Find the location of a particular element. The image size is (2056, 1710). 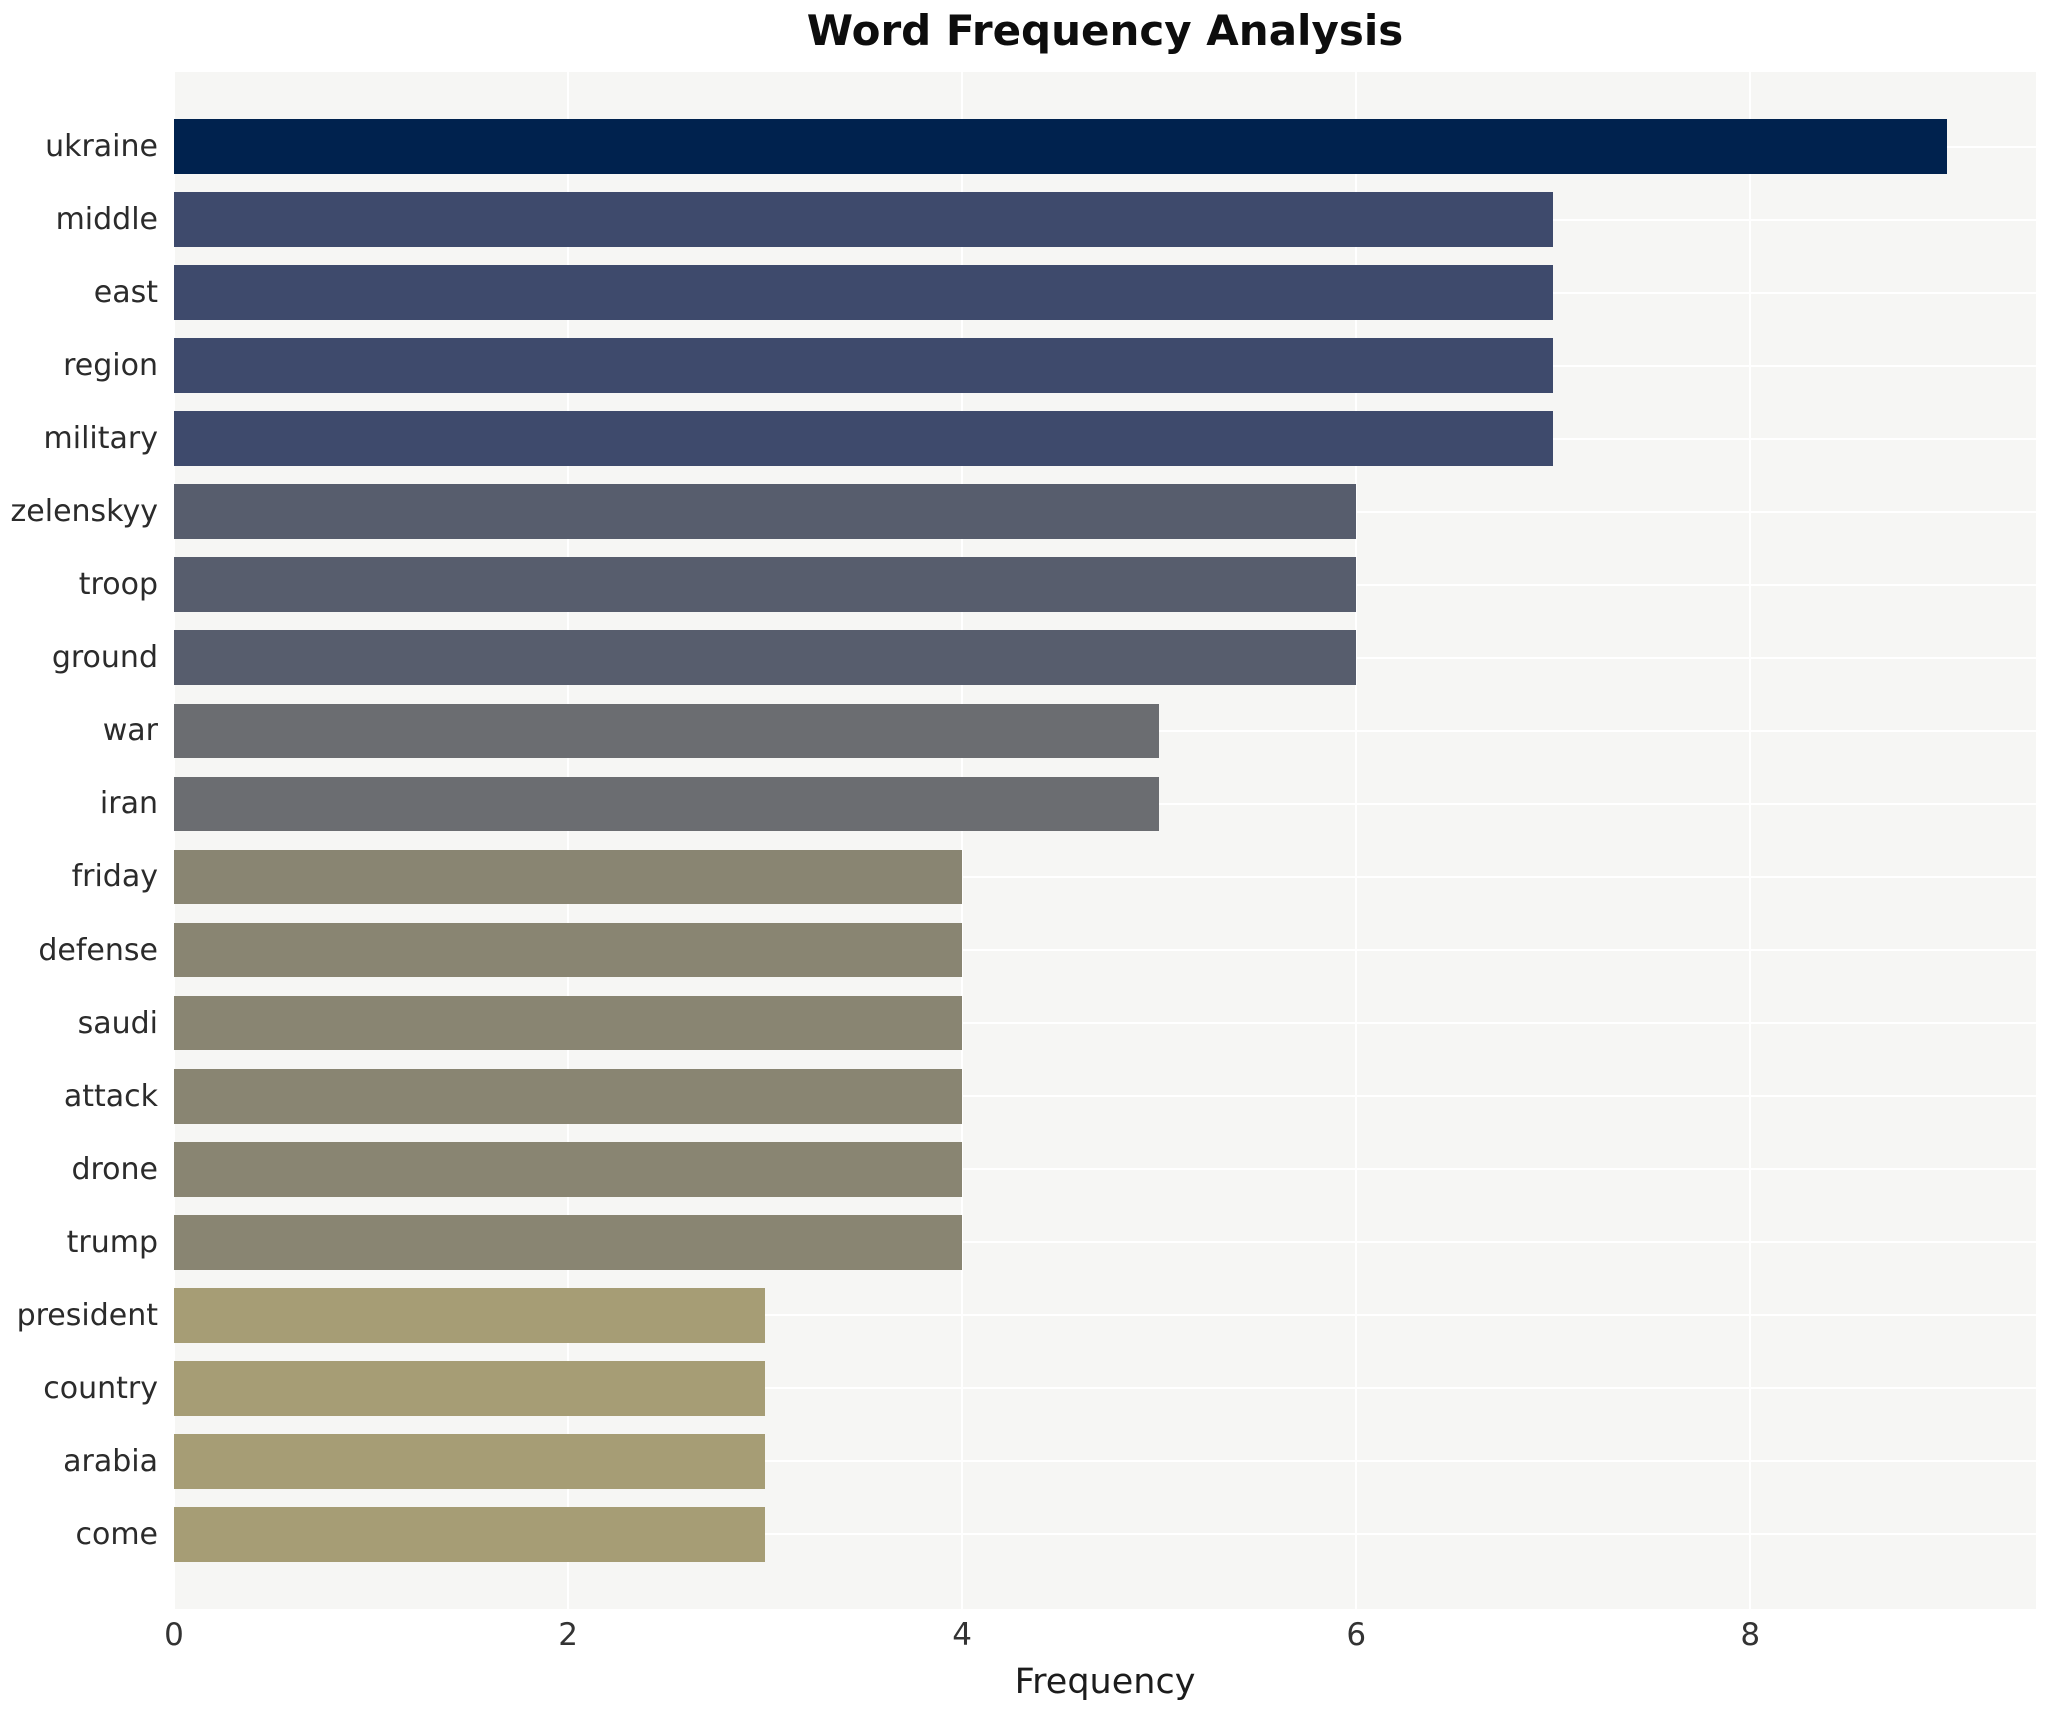

x-tick-label: 4 is located at coordinates (962, 1635).